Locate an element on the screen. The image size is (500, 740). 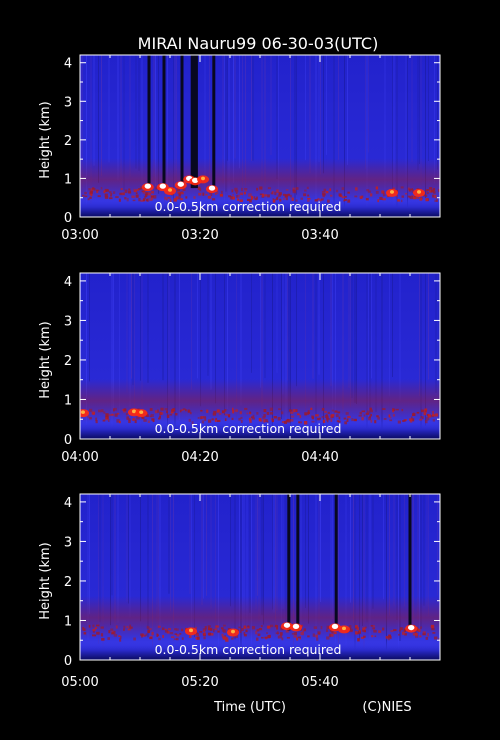
correction-note: 0.0-0.5km correction required is located at coordinates (248, 649).